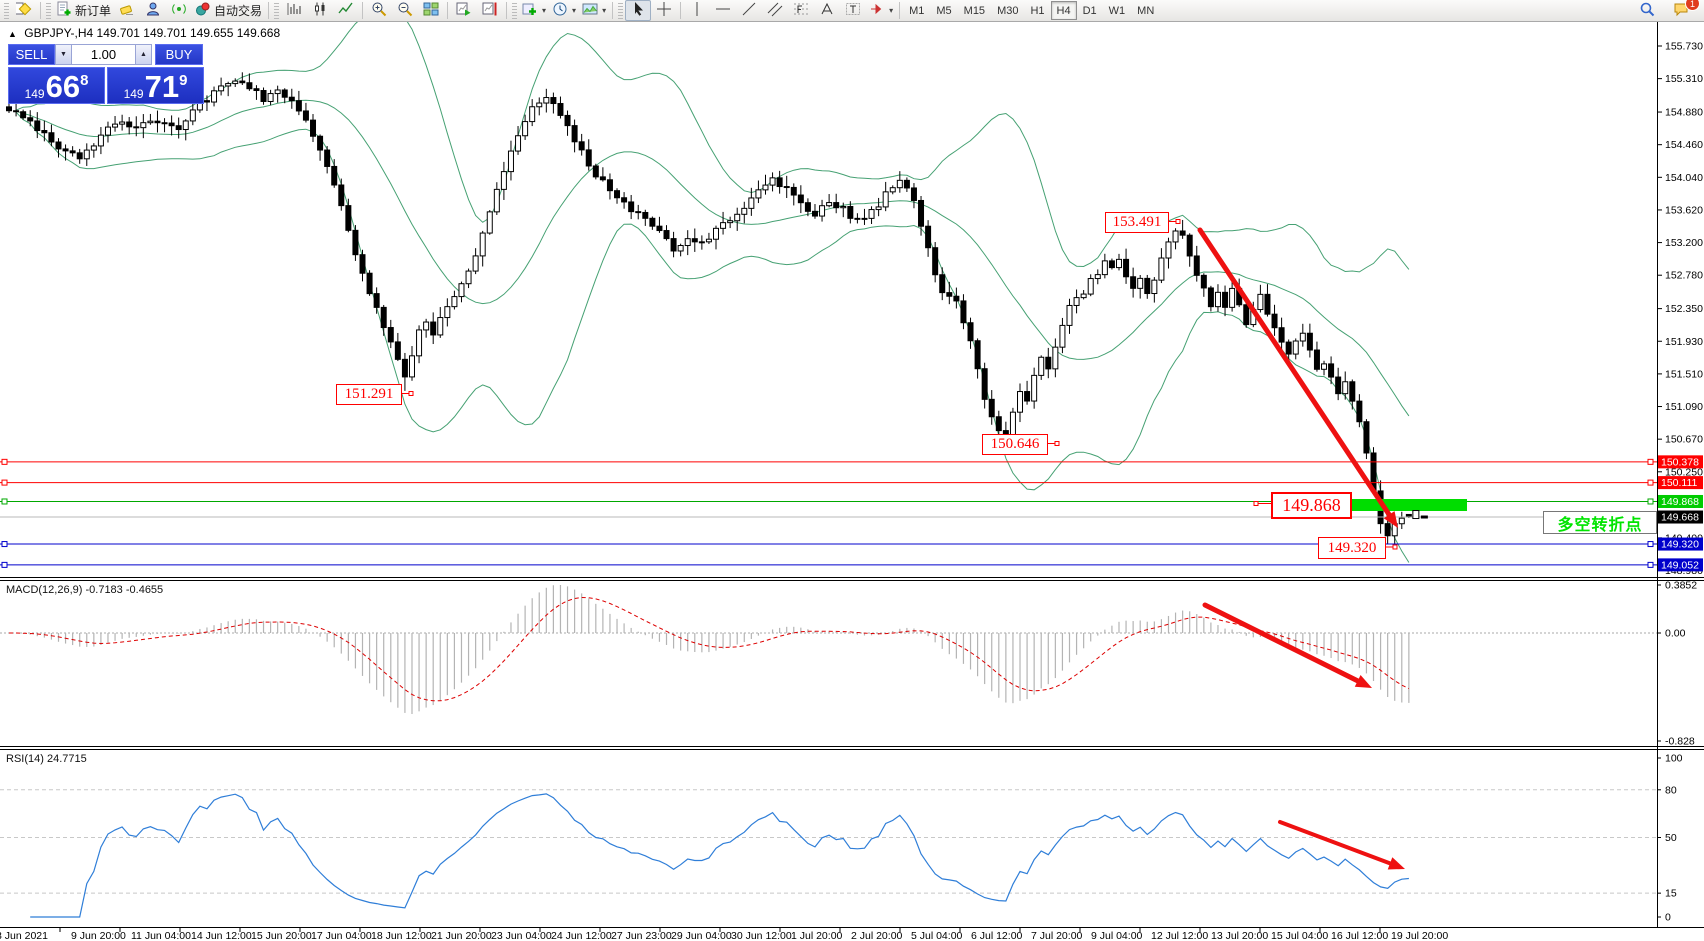  What do you see at coordinates (1063, 10) in the screenshot?
I see `timeframe-h4-button: H4` at bounding box center [1063, 10].